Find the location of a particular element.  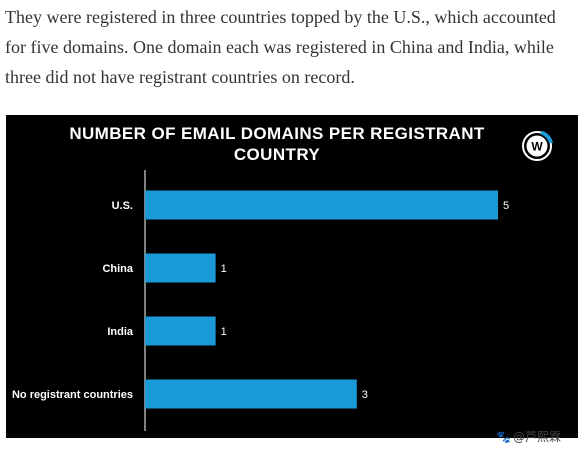

value-label: 5 is located at coordinates (506, 206).